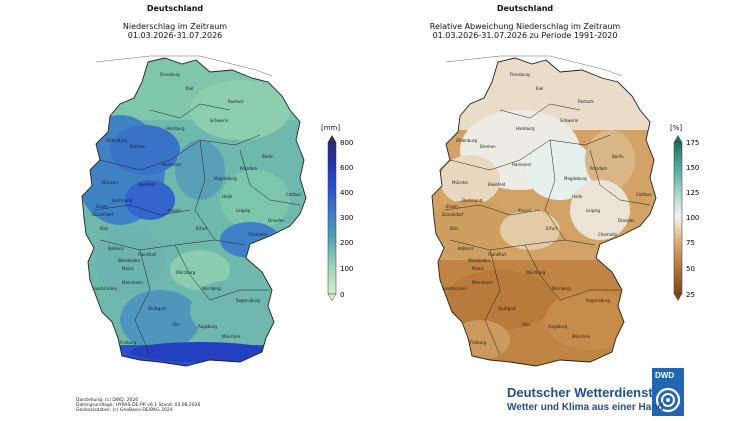 The width and height of the screenshot is (748, 421). What do you see at coordinates (189, 88) in the screenshot?
I see `city-label: Kiel` at bounding box center [189, 88].